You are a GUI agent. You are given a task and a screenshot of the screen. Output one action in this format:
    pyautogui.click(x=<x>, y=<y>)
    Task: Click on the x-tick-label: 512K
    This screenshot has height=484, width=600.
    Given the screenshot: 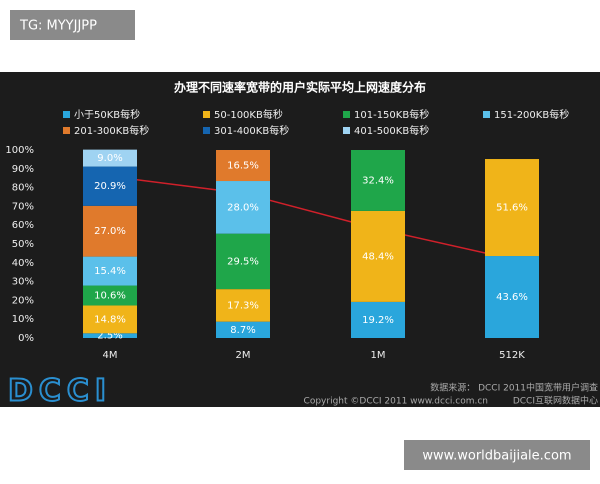 What is the action you would take?
    pyautogui.click(x=512, y=355)
    